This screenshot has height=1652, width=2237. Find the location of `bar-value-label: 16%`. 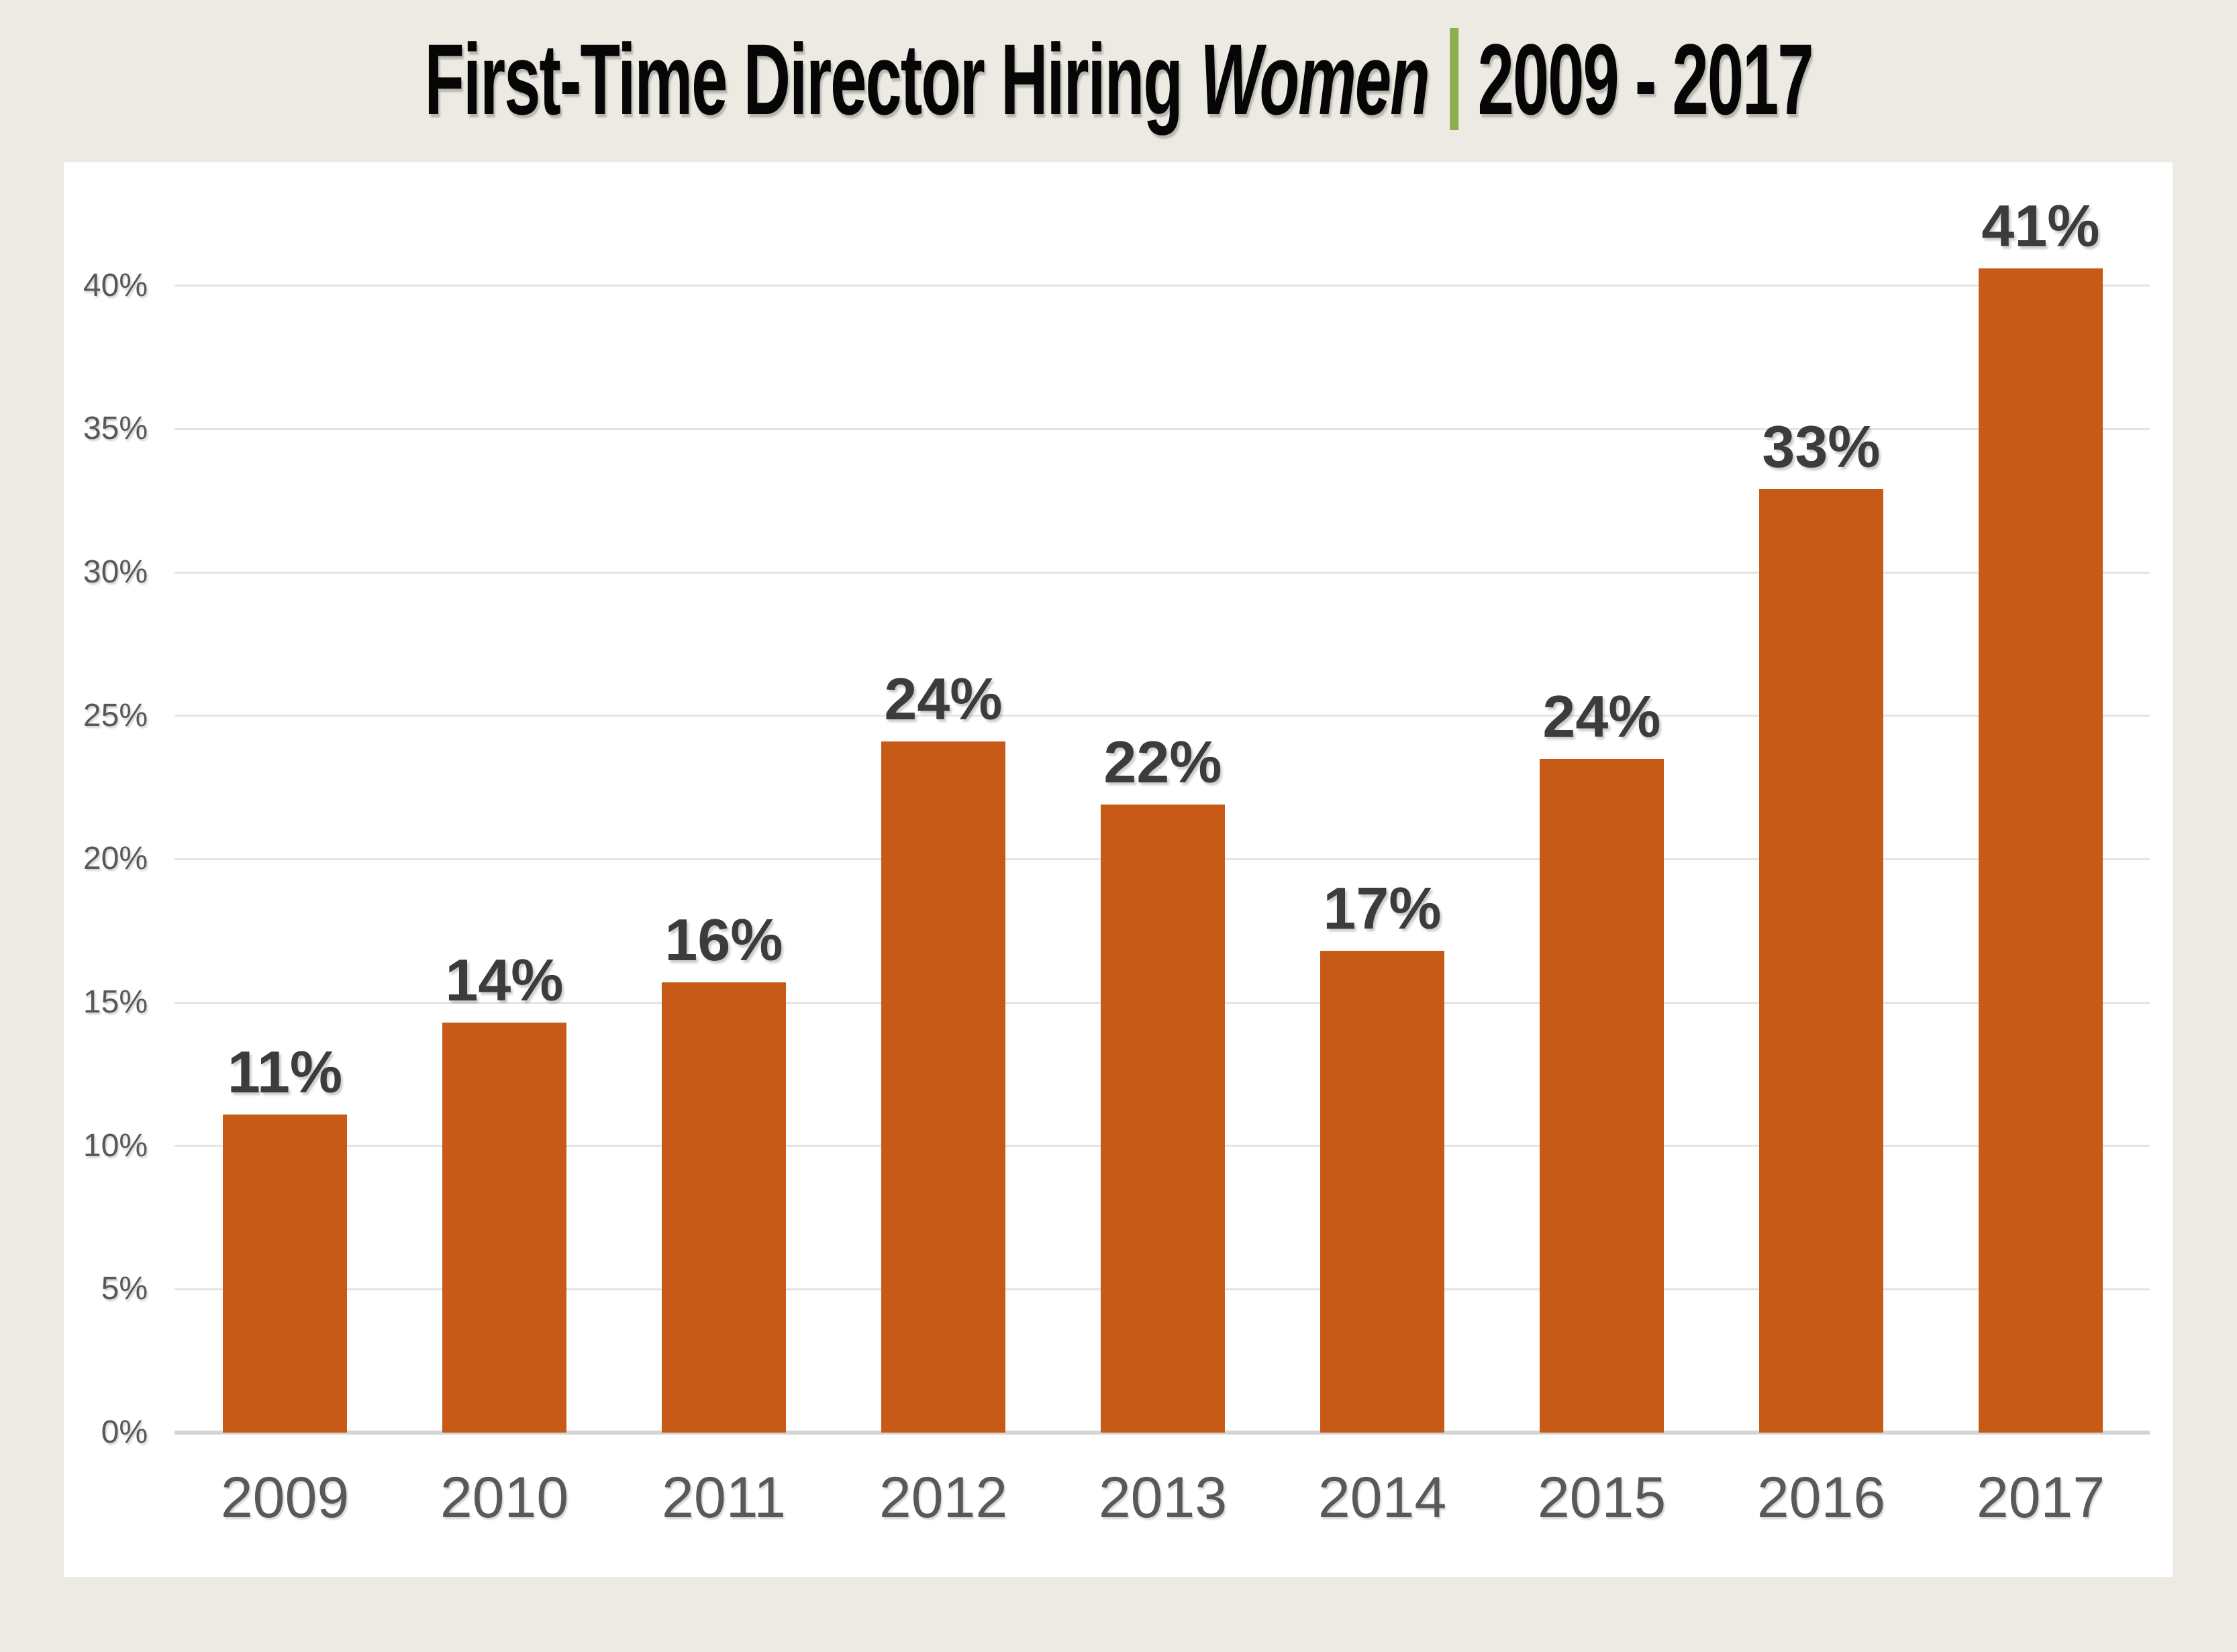

bar-value-label: 16% is located at coordinates (724, 940).